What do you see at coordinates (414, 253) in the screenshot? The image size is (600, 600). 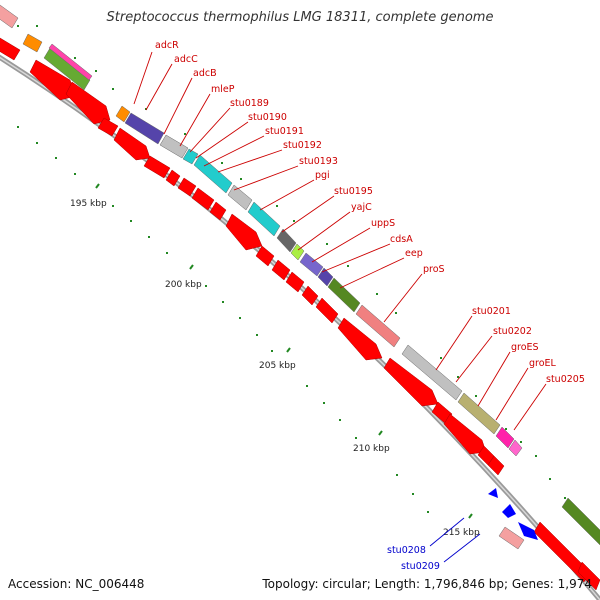 I see `gene-label: eep` at bounding box center [414, 253].